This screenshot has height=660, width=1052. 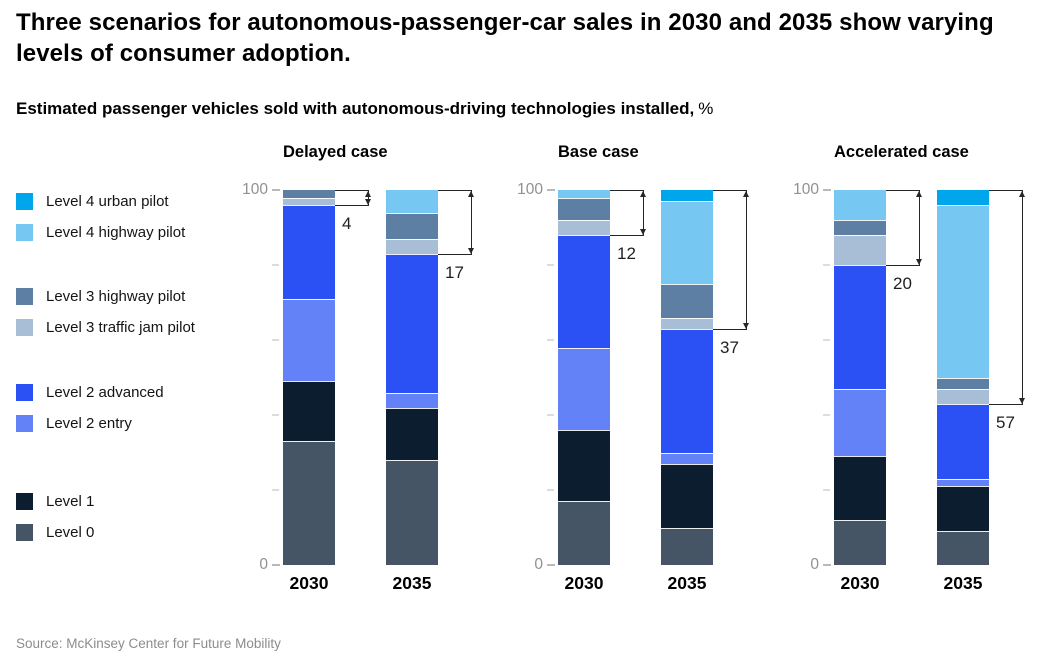 I want to click on legend-group: Level 2 advanced Level 2 entry, so click(x=128, y=408).